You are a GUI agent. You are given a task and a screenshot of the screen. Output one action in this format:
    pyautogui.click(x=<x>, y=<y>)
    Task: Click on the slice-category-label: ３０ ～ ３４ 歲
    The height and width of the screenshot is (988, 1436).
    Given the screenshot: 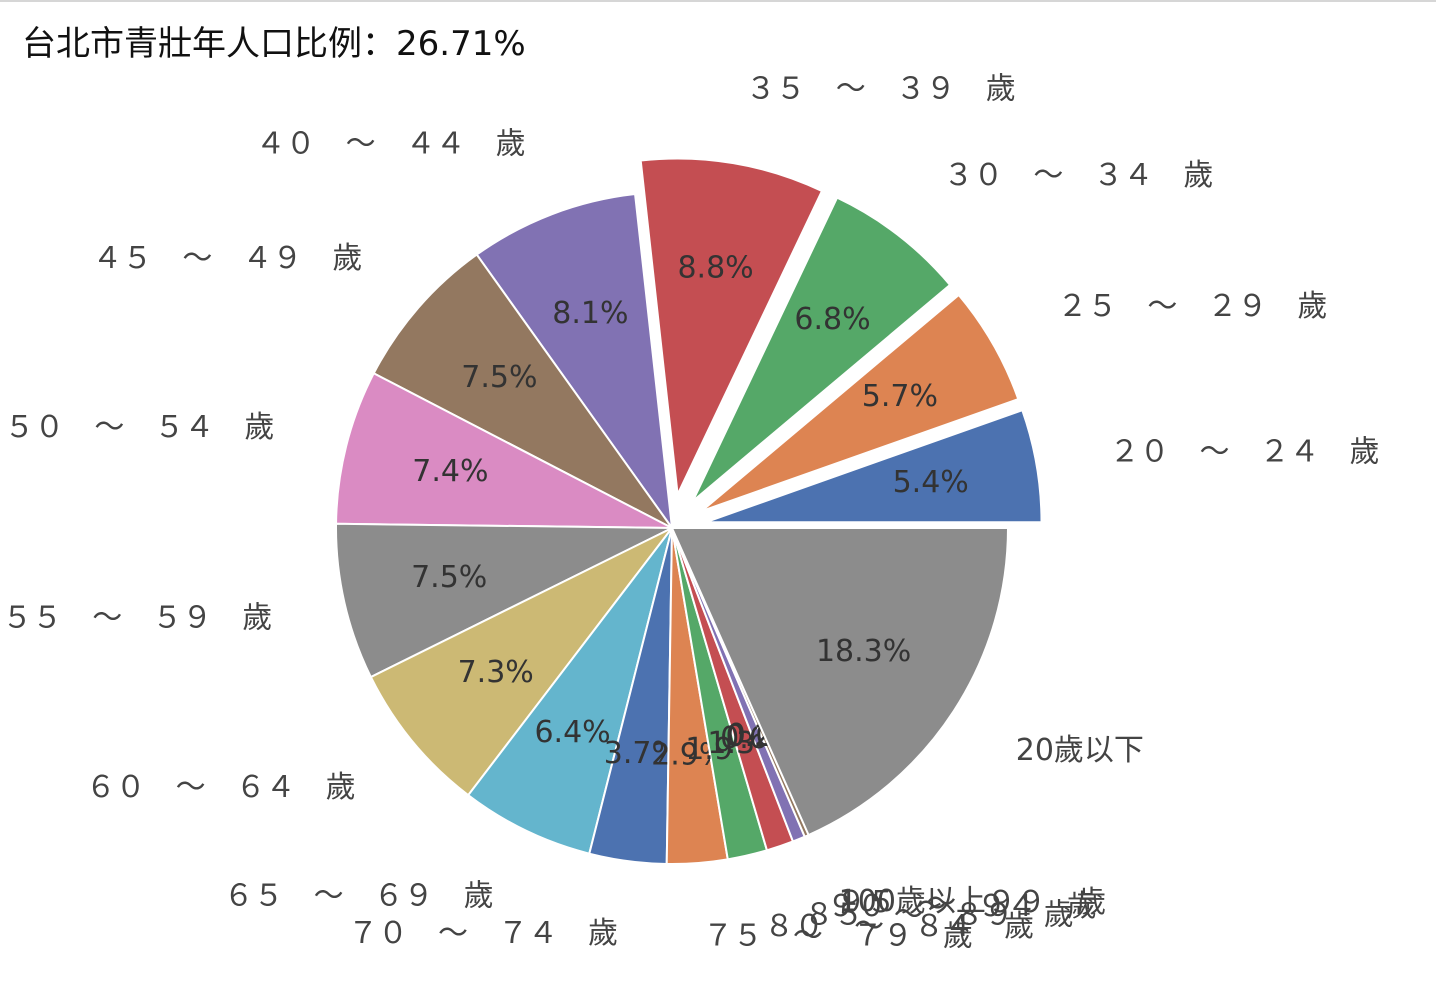 What is the action you would take?
    pyautogui.click(x=1078, y=175)
    